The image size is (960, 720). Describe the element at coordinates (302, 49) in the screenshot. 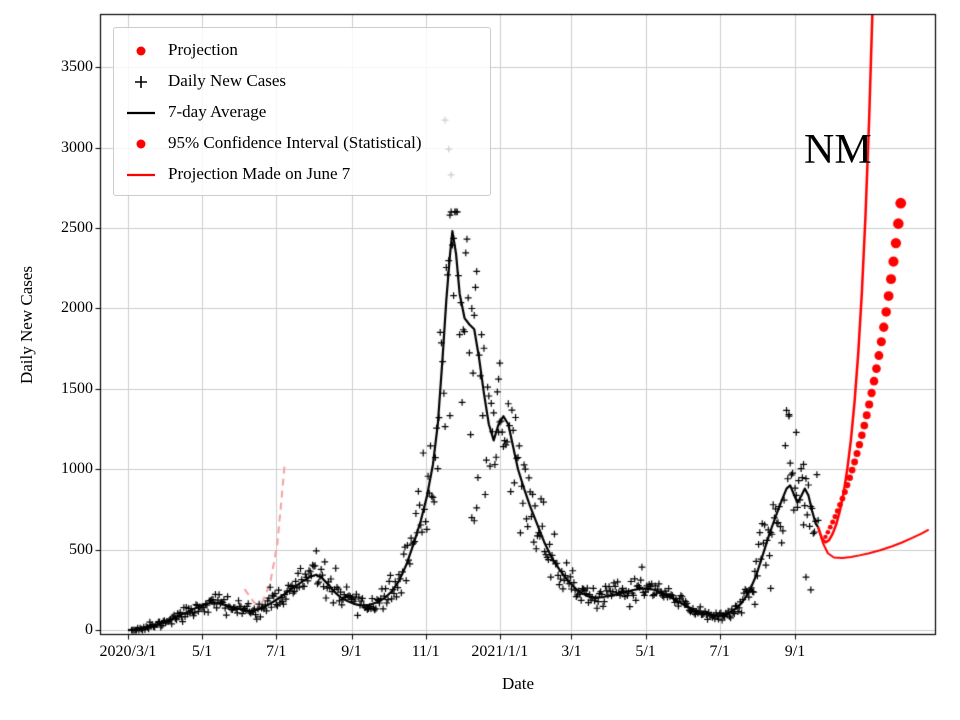

I see `legend-item: Projection` at that location.